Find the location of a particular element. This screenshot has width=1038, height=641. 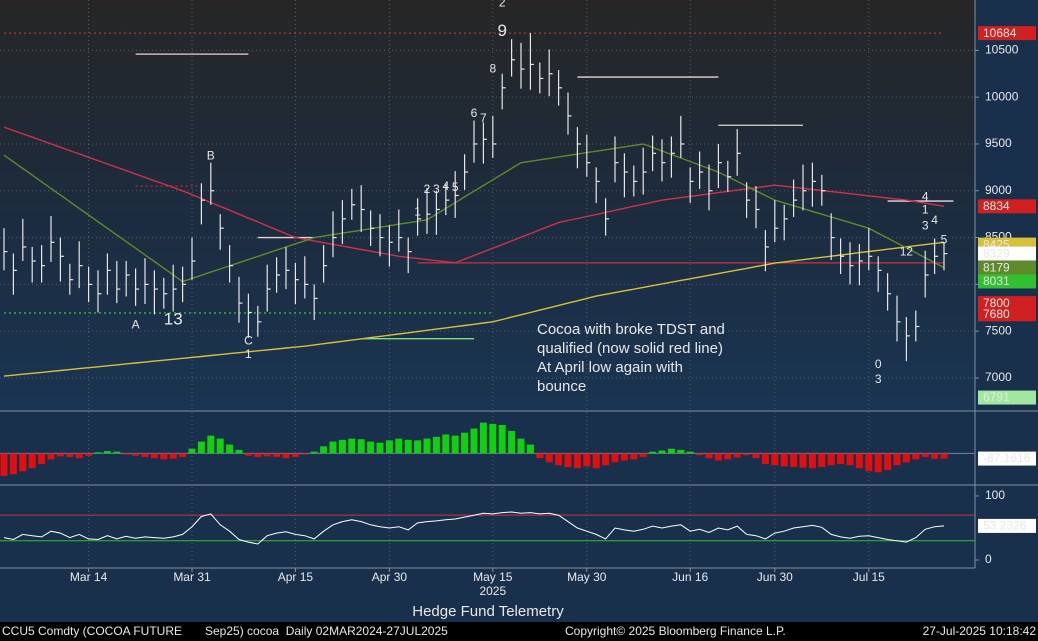

histogram-panel is located at coordinates (487, 447).